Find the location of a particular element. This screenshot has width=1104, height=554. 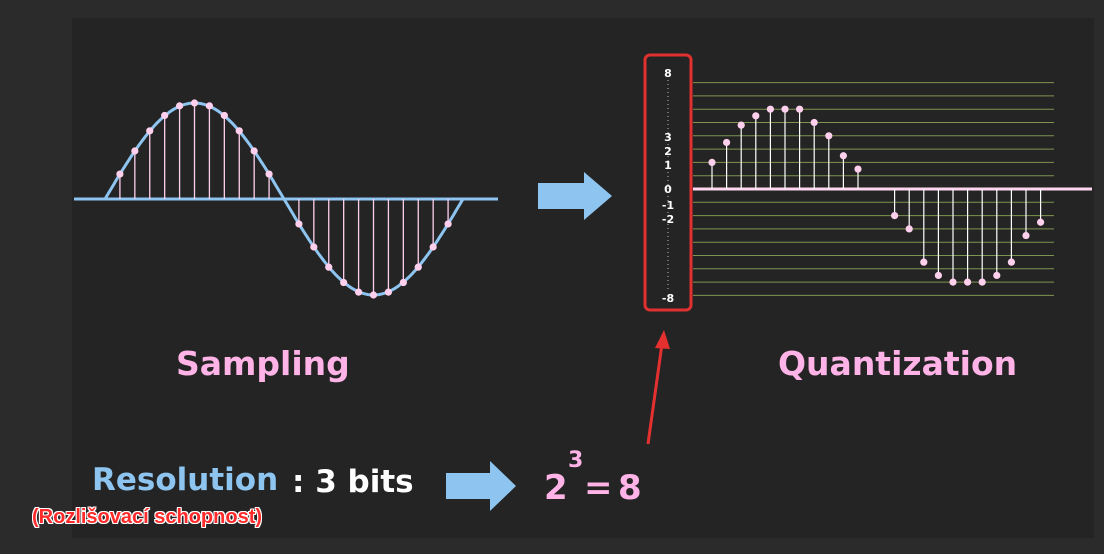

sampling-title: Sampling is located at coordinates (263, 363).